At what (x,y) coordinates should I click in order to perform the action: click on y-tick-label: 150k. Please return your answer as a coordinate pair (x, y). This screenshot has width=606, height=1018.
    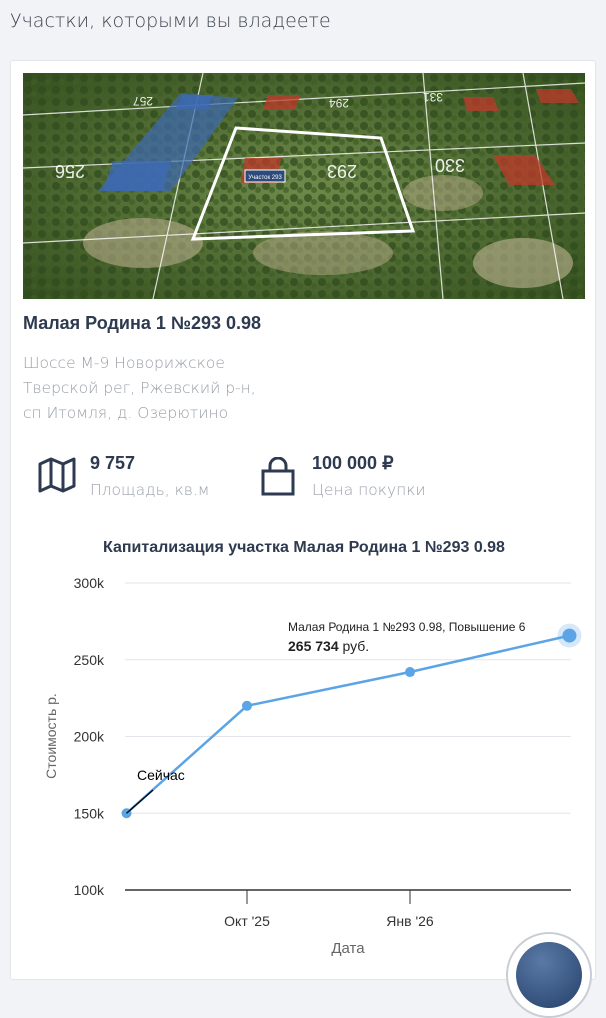
    Looking at the image, I should click on (89, 813).